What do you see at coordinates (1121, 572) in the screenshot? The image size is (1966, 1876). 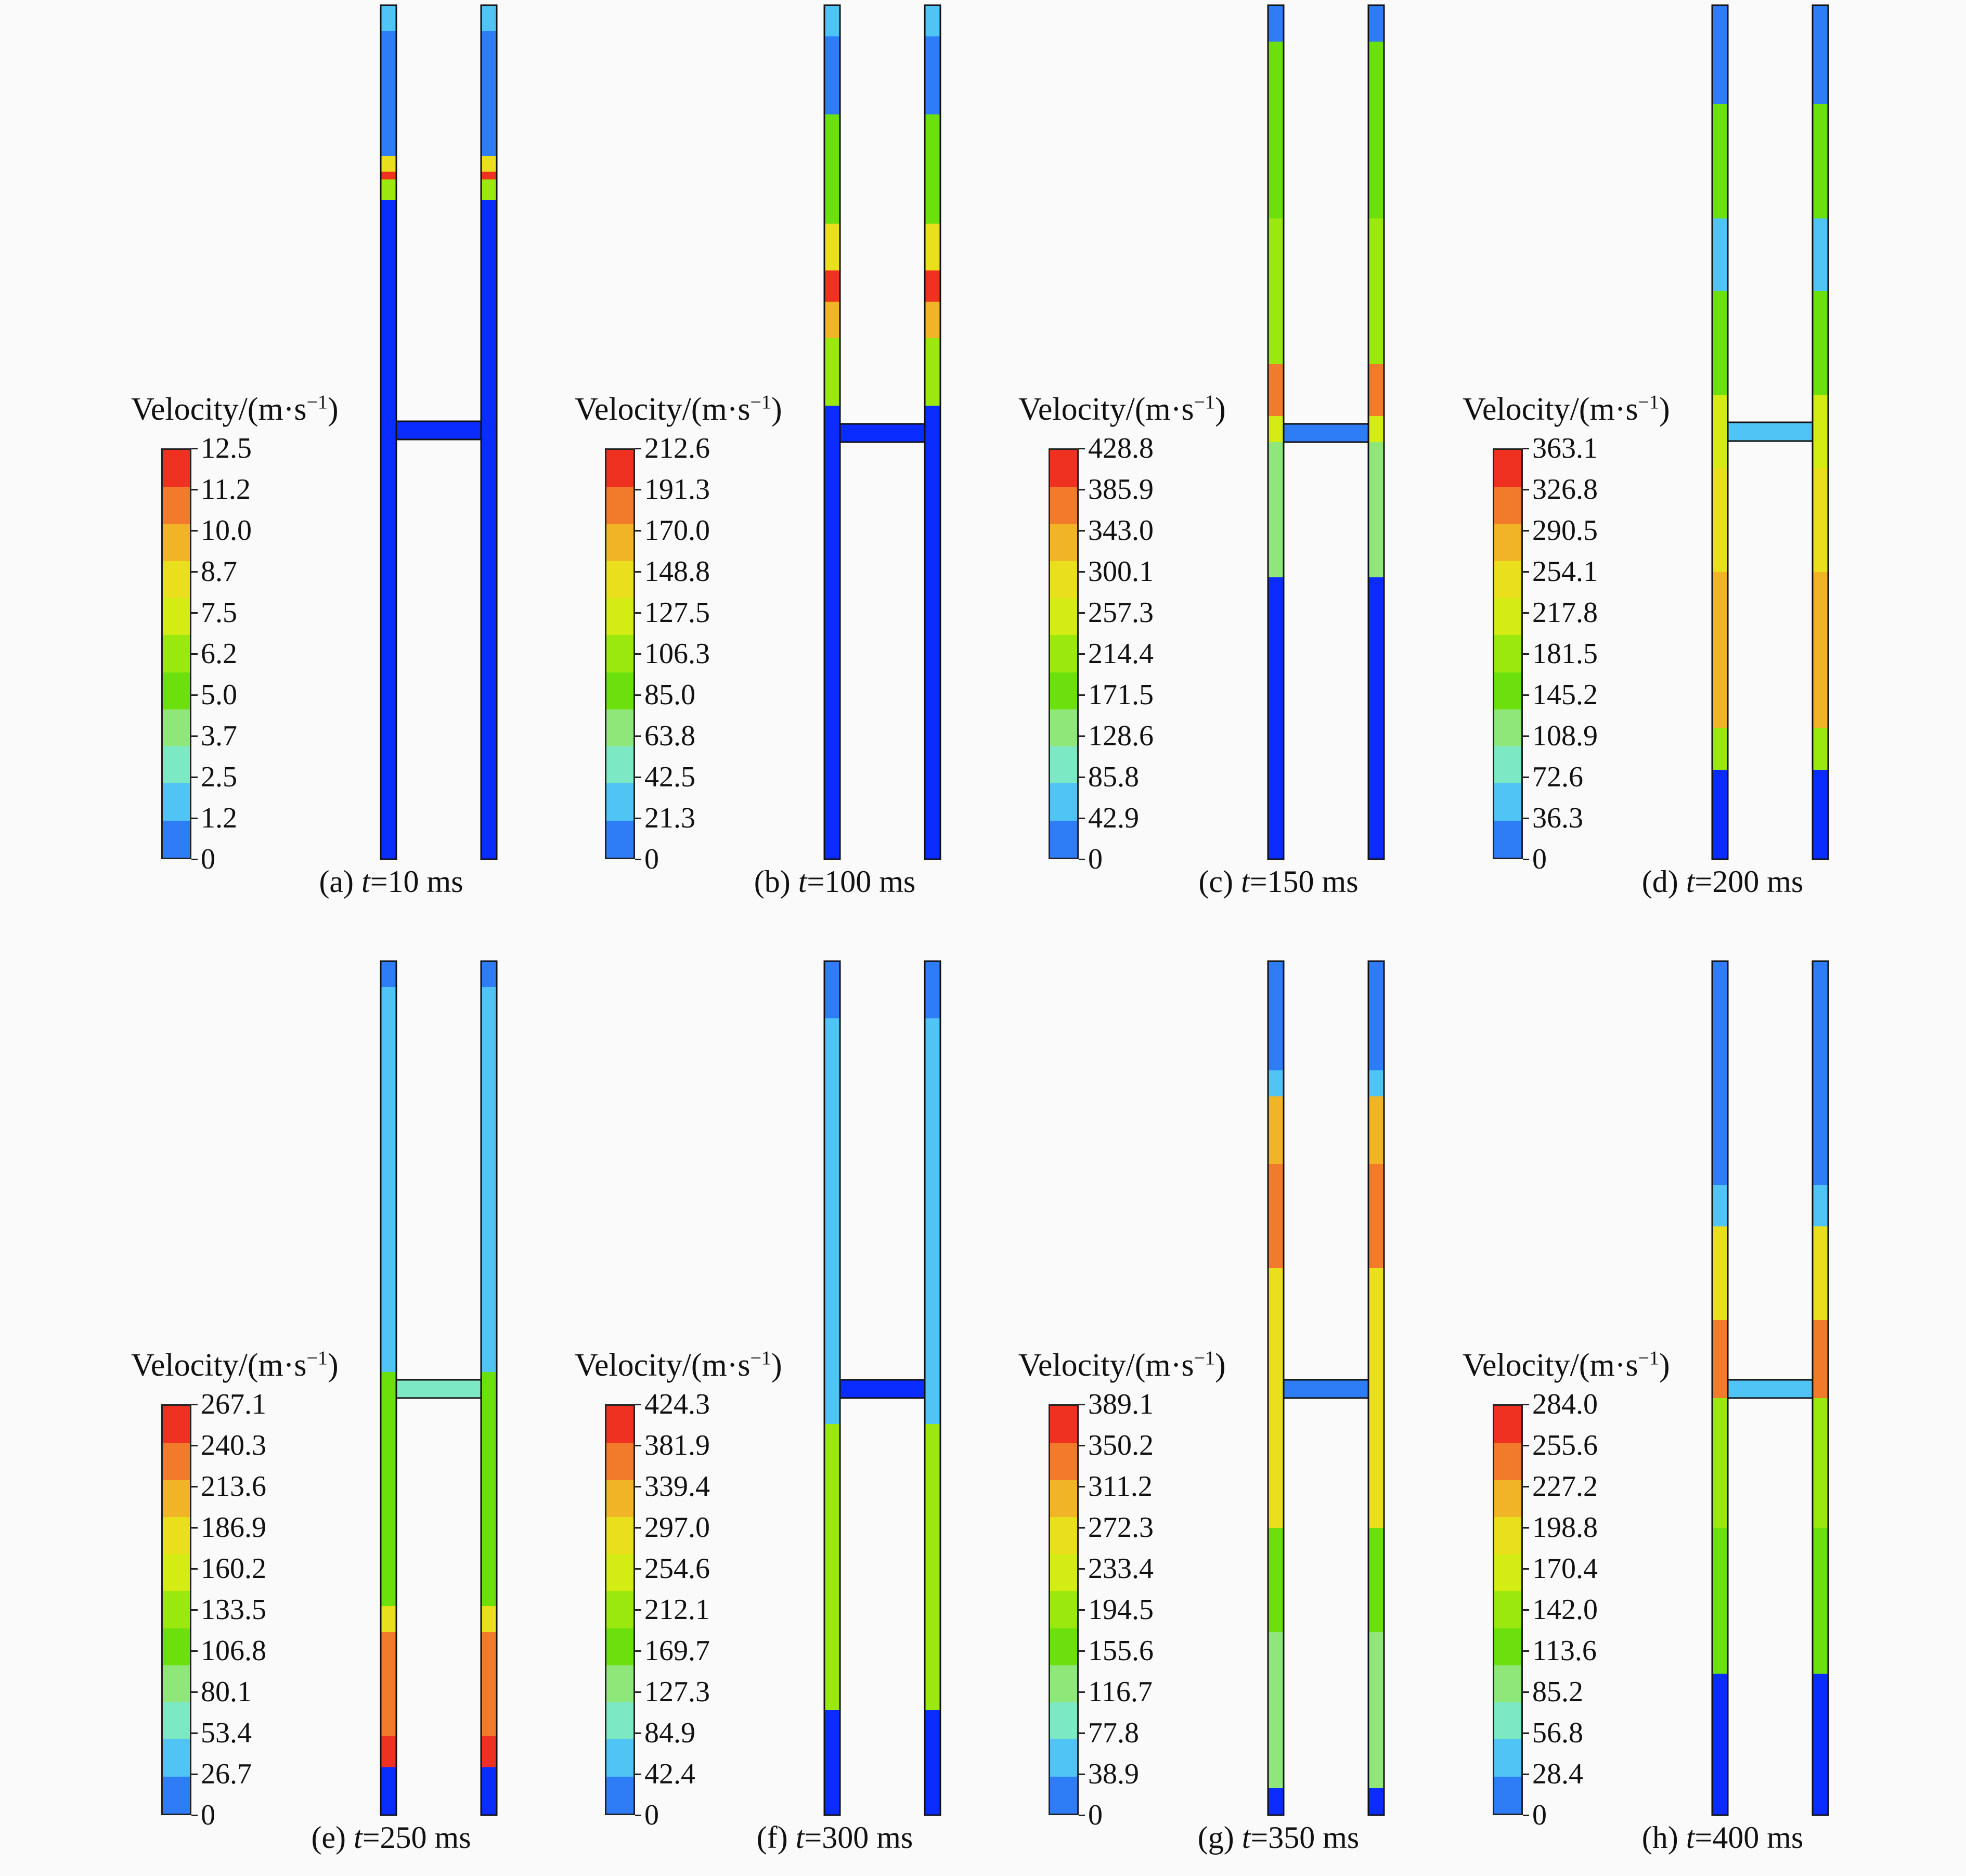 I see `colorbar-tick-label: 300.1` at bounding box center [1121, 572].